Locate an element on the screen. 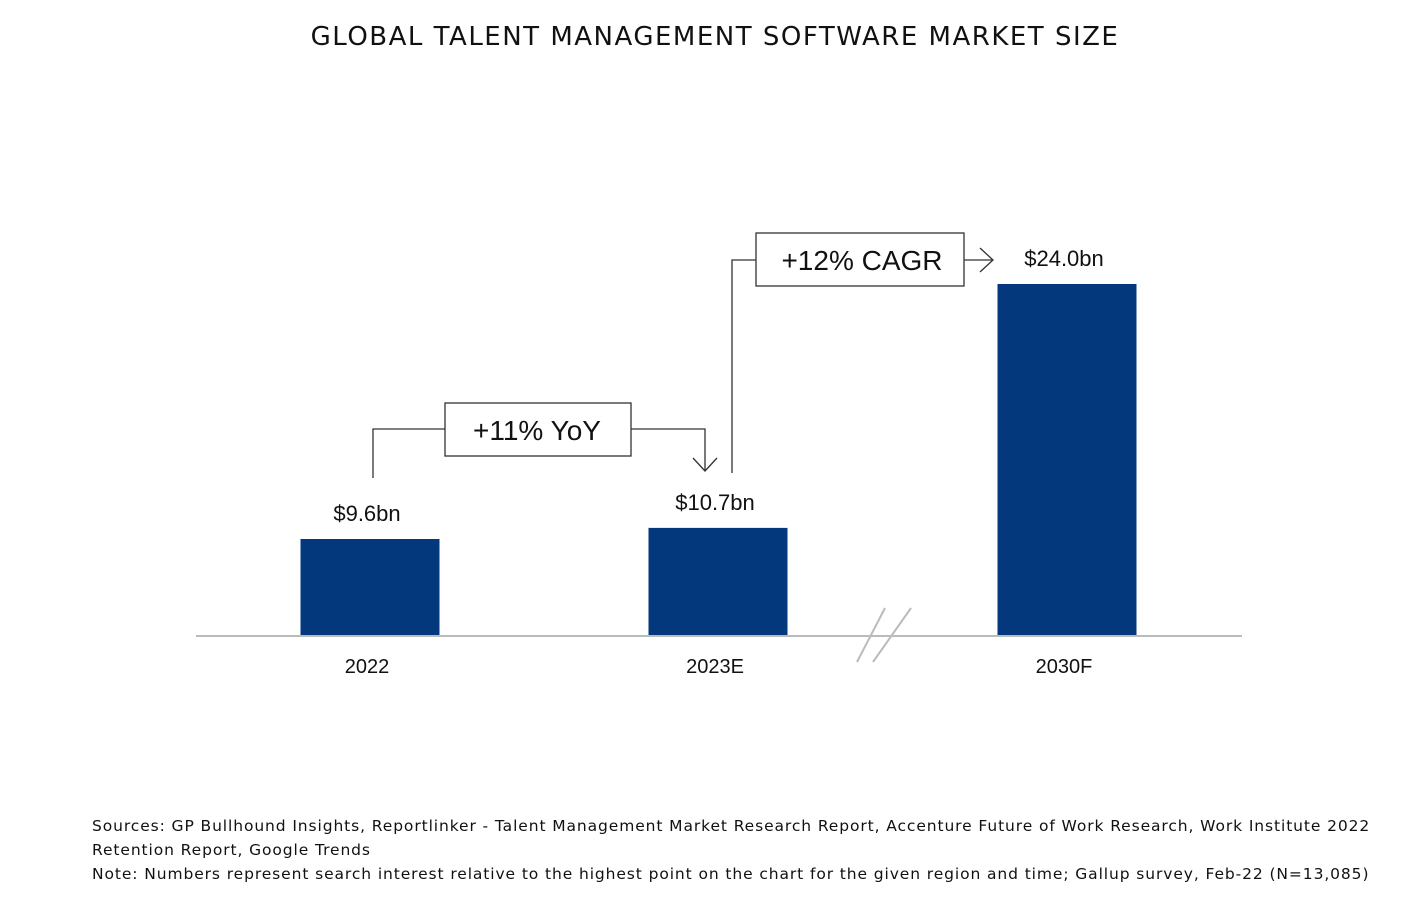 The height and width of the screenshot is (912, 1412). annotations-layer: +11% YoY +12% CAGR is located at coordinates (683, 355).